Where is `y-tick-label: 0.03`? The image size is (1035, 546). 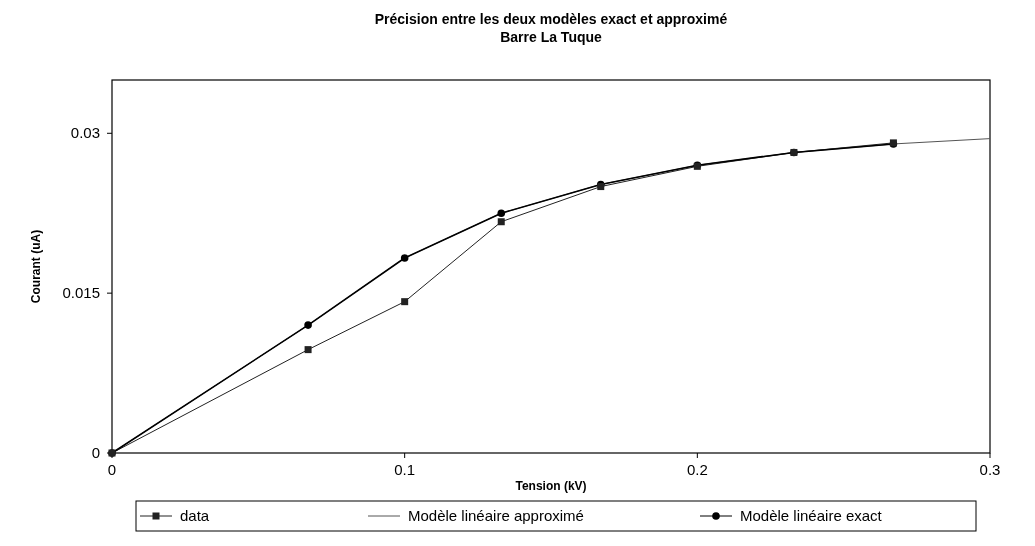 y-tick-label: 0.03 is located at coordinates (85, 133).